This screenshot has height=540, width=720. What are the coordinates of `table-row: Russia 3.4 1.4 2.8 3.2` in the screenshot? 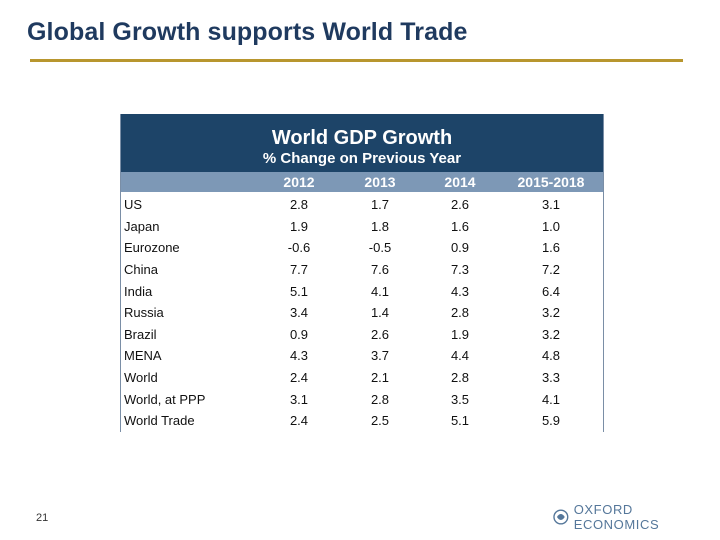 It's located at (362, 312).